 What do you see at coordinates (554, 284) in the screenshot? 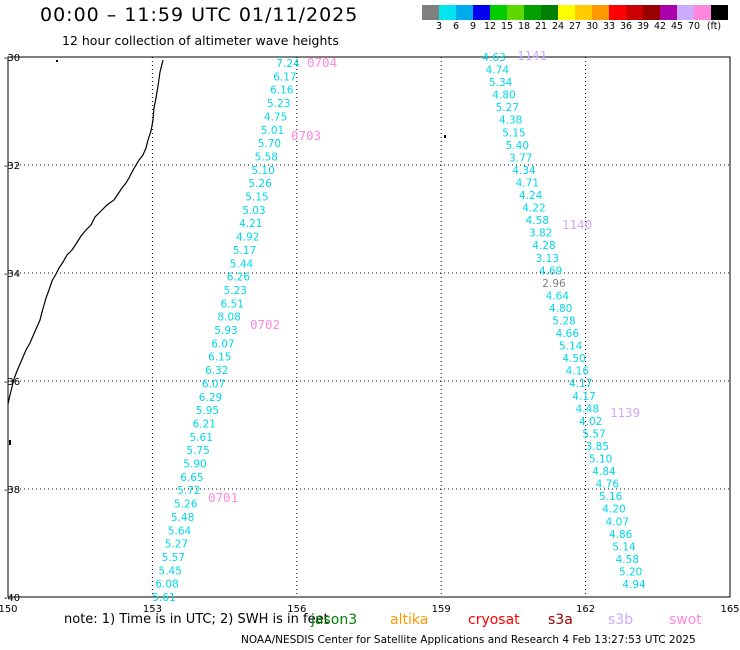
I see `swh-value-label: 2.96` at bounding box center [554, 284].